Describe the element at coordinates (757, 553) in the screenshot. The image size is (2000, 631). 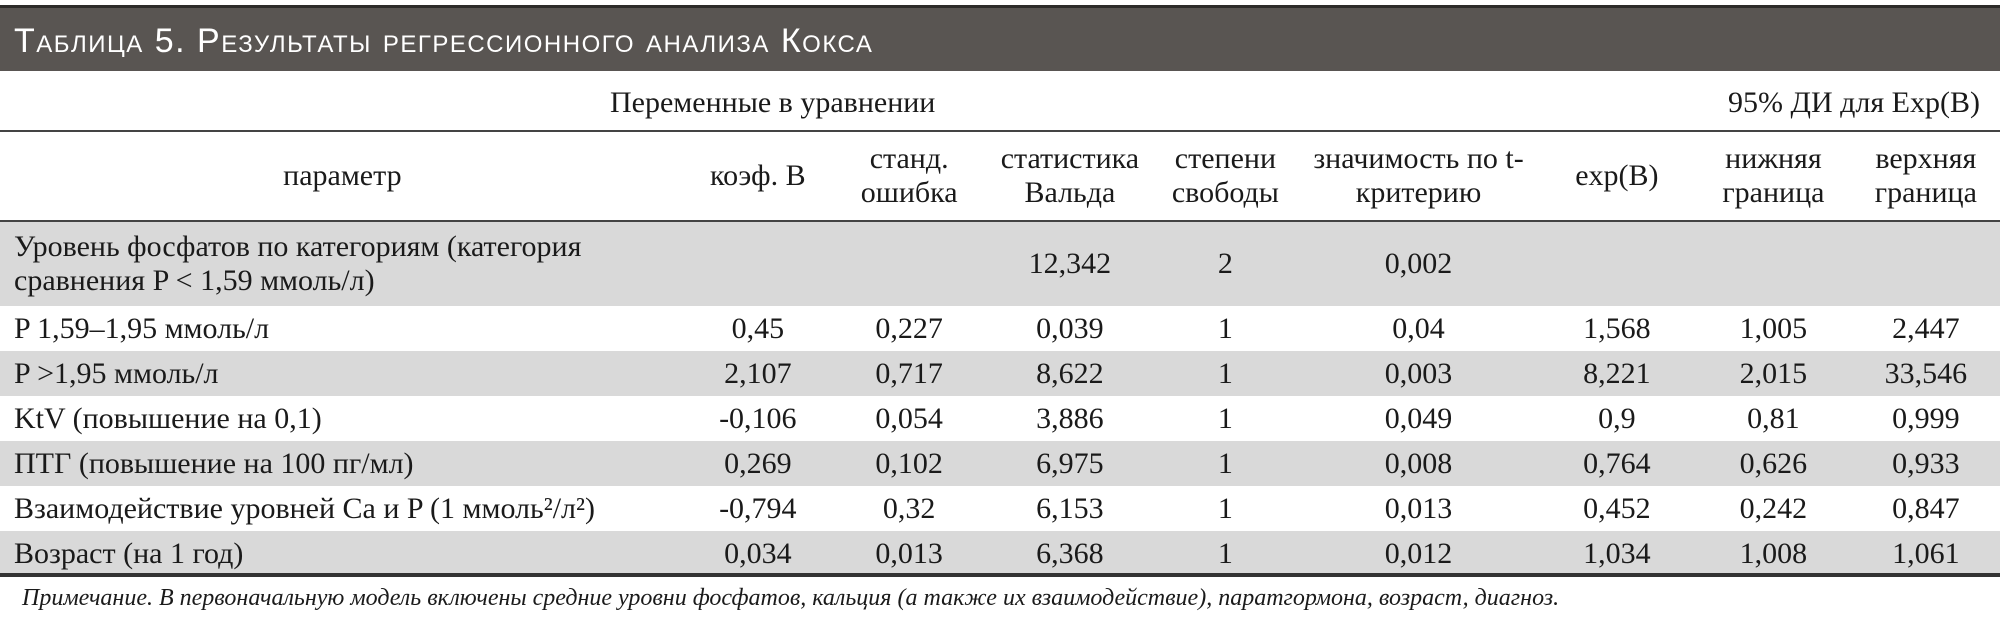
I see `cell-coef-b: 0,034` at that location.